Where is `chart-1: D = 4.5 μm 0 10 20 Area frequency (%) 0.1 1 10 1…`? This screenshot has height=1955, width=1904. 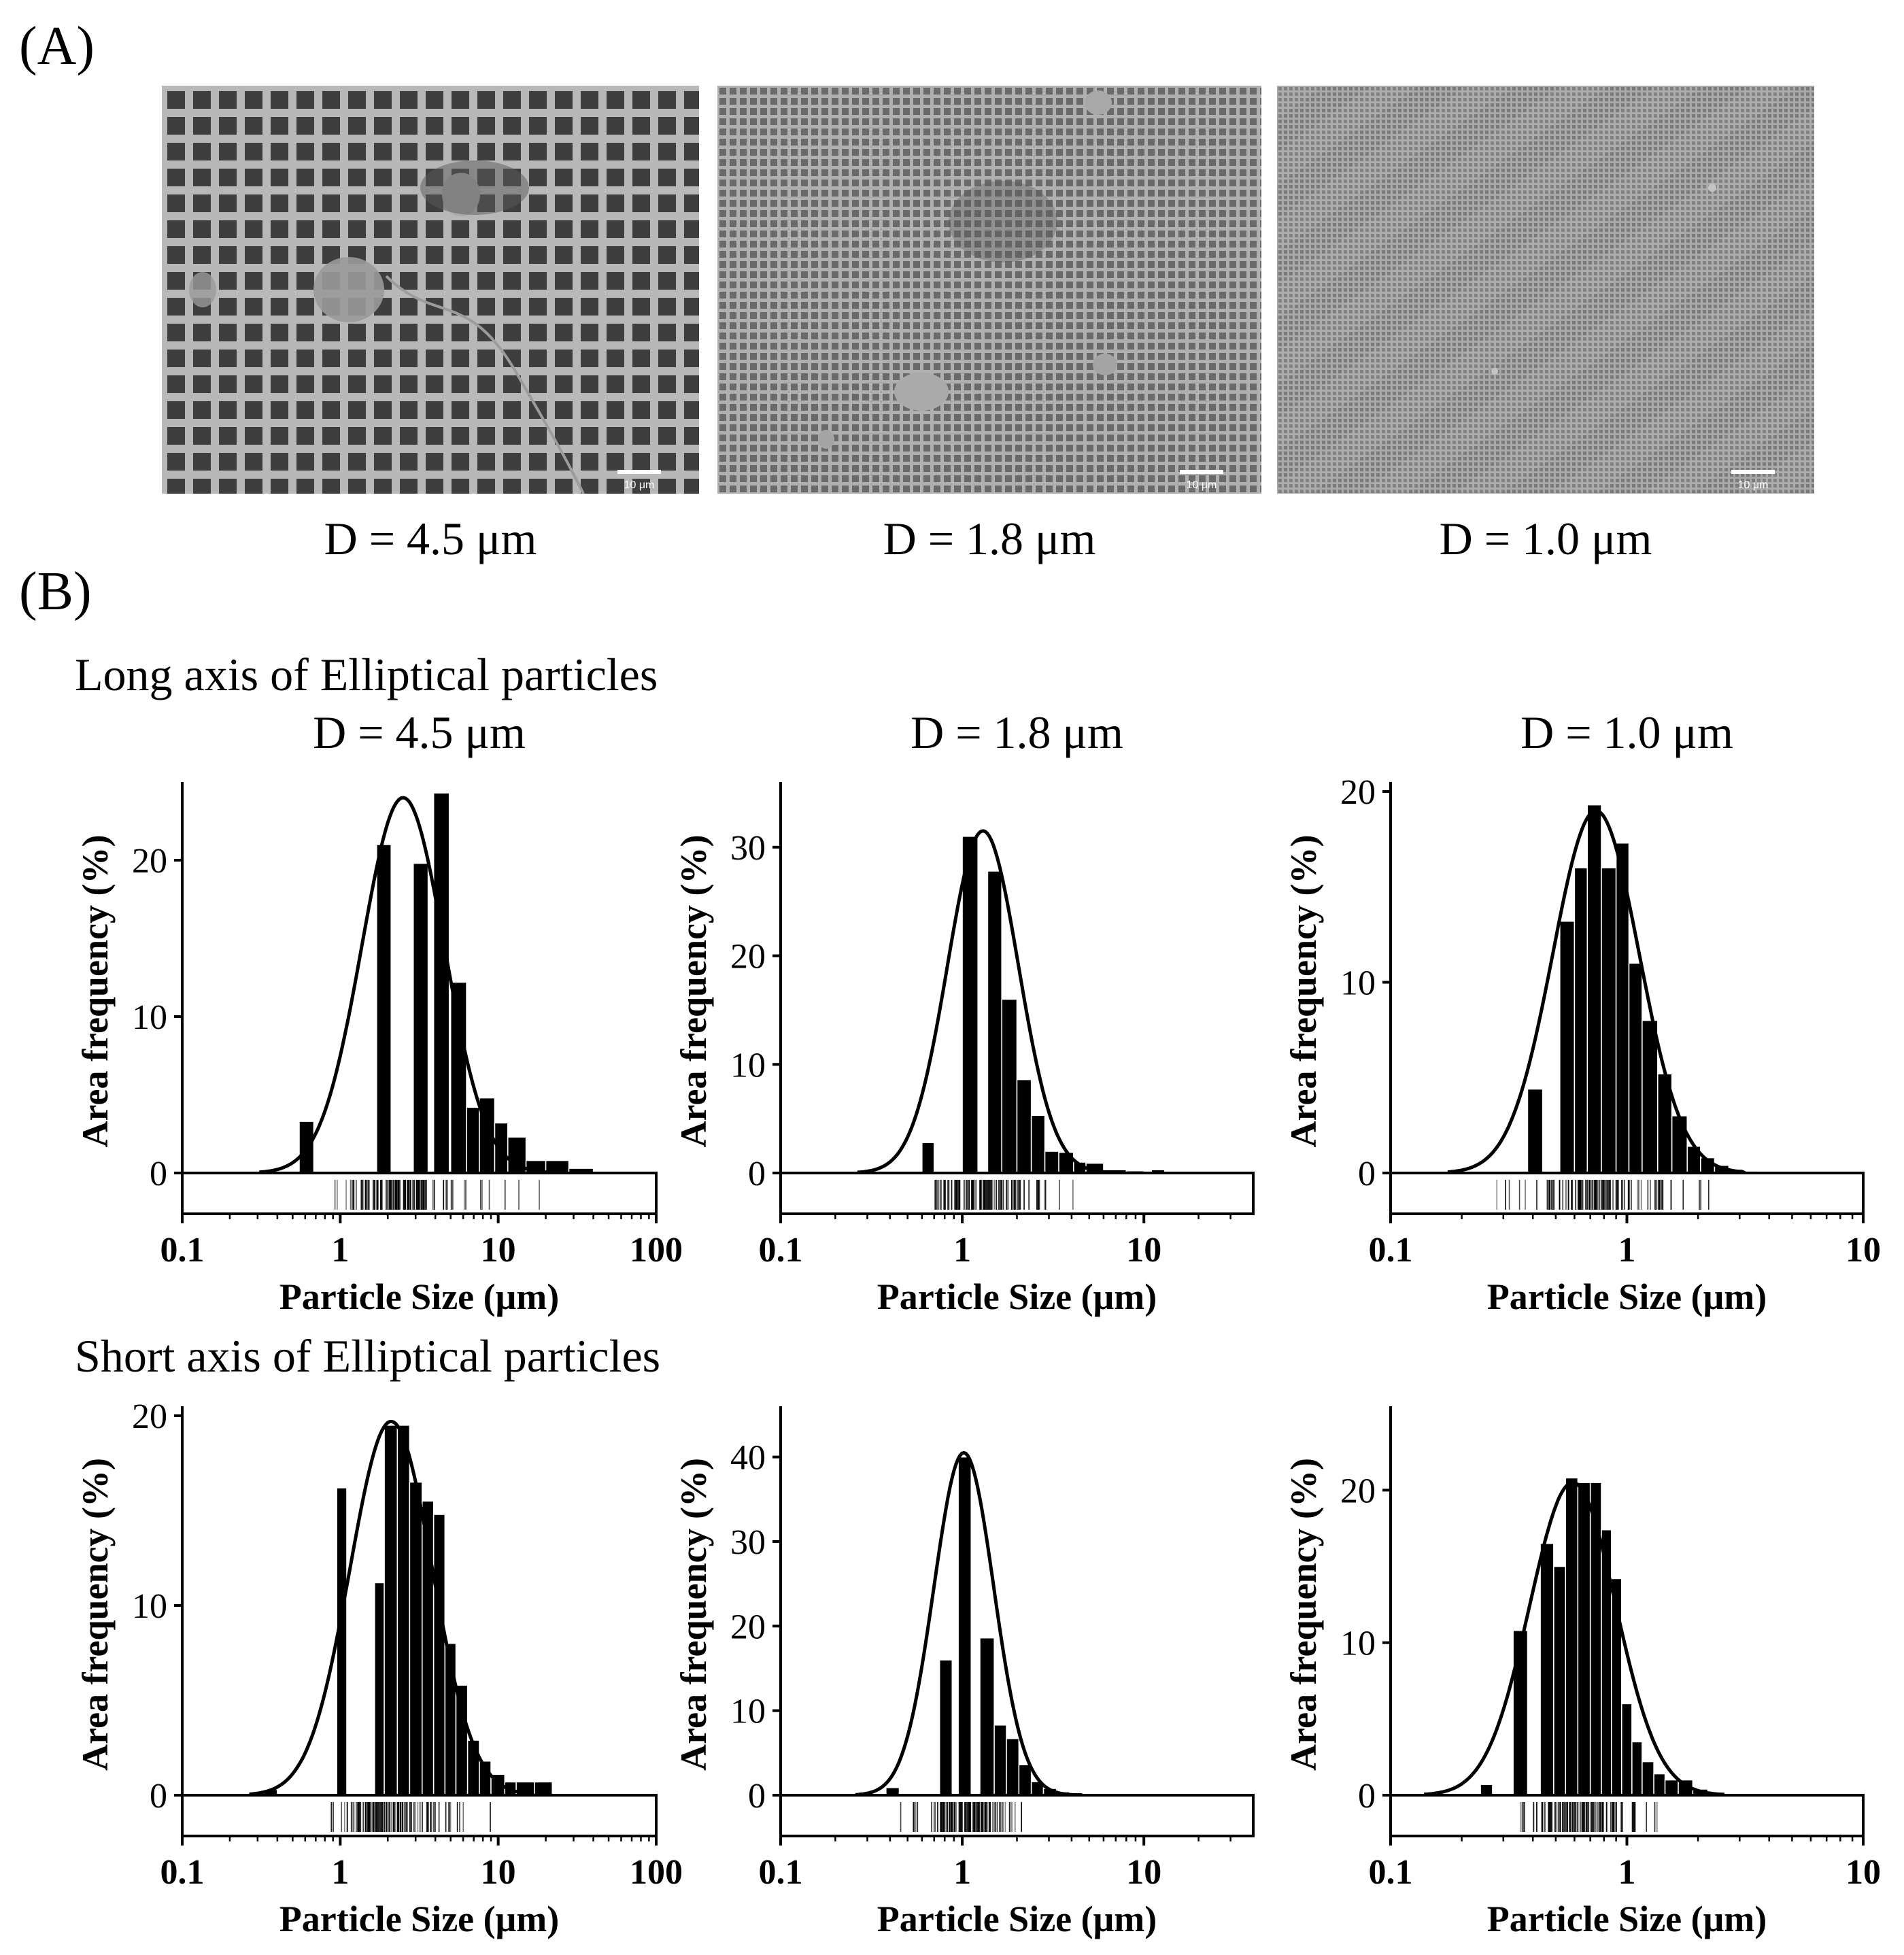 chart-1: D = 4.5 μm 0 10 20 Area frequency (%) 0.1 1 10 1… is located at coordinates (379, 1012).